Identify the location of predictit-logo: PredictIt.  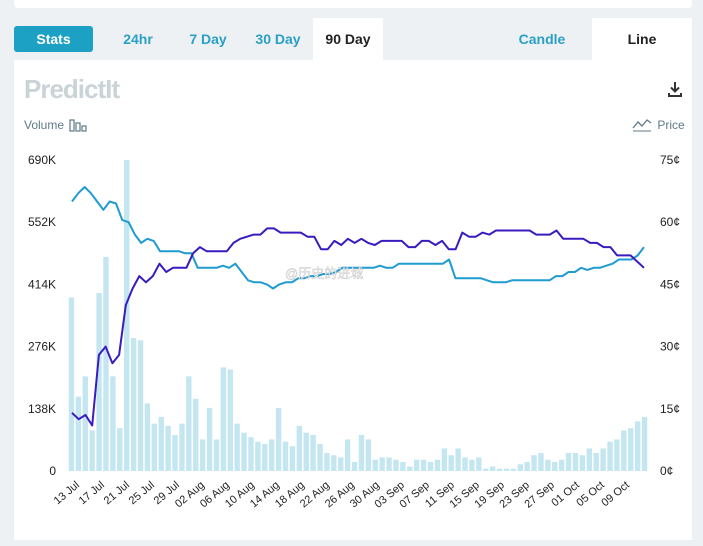
(72, 89).